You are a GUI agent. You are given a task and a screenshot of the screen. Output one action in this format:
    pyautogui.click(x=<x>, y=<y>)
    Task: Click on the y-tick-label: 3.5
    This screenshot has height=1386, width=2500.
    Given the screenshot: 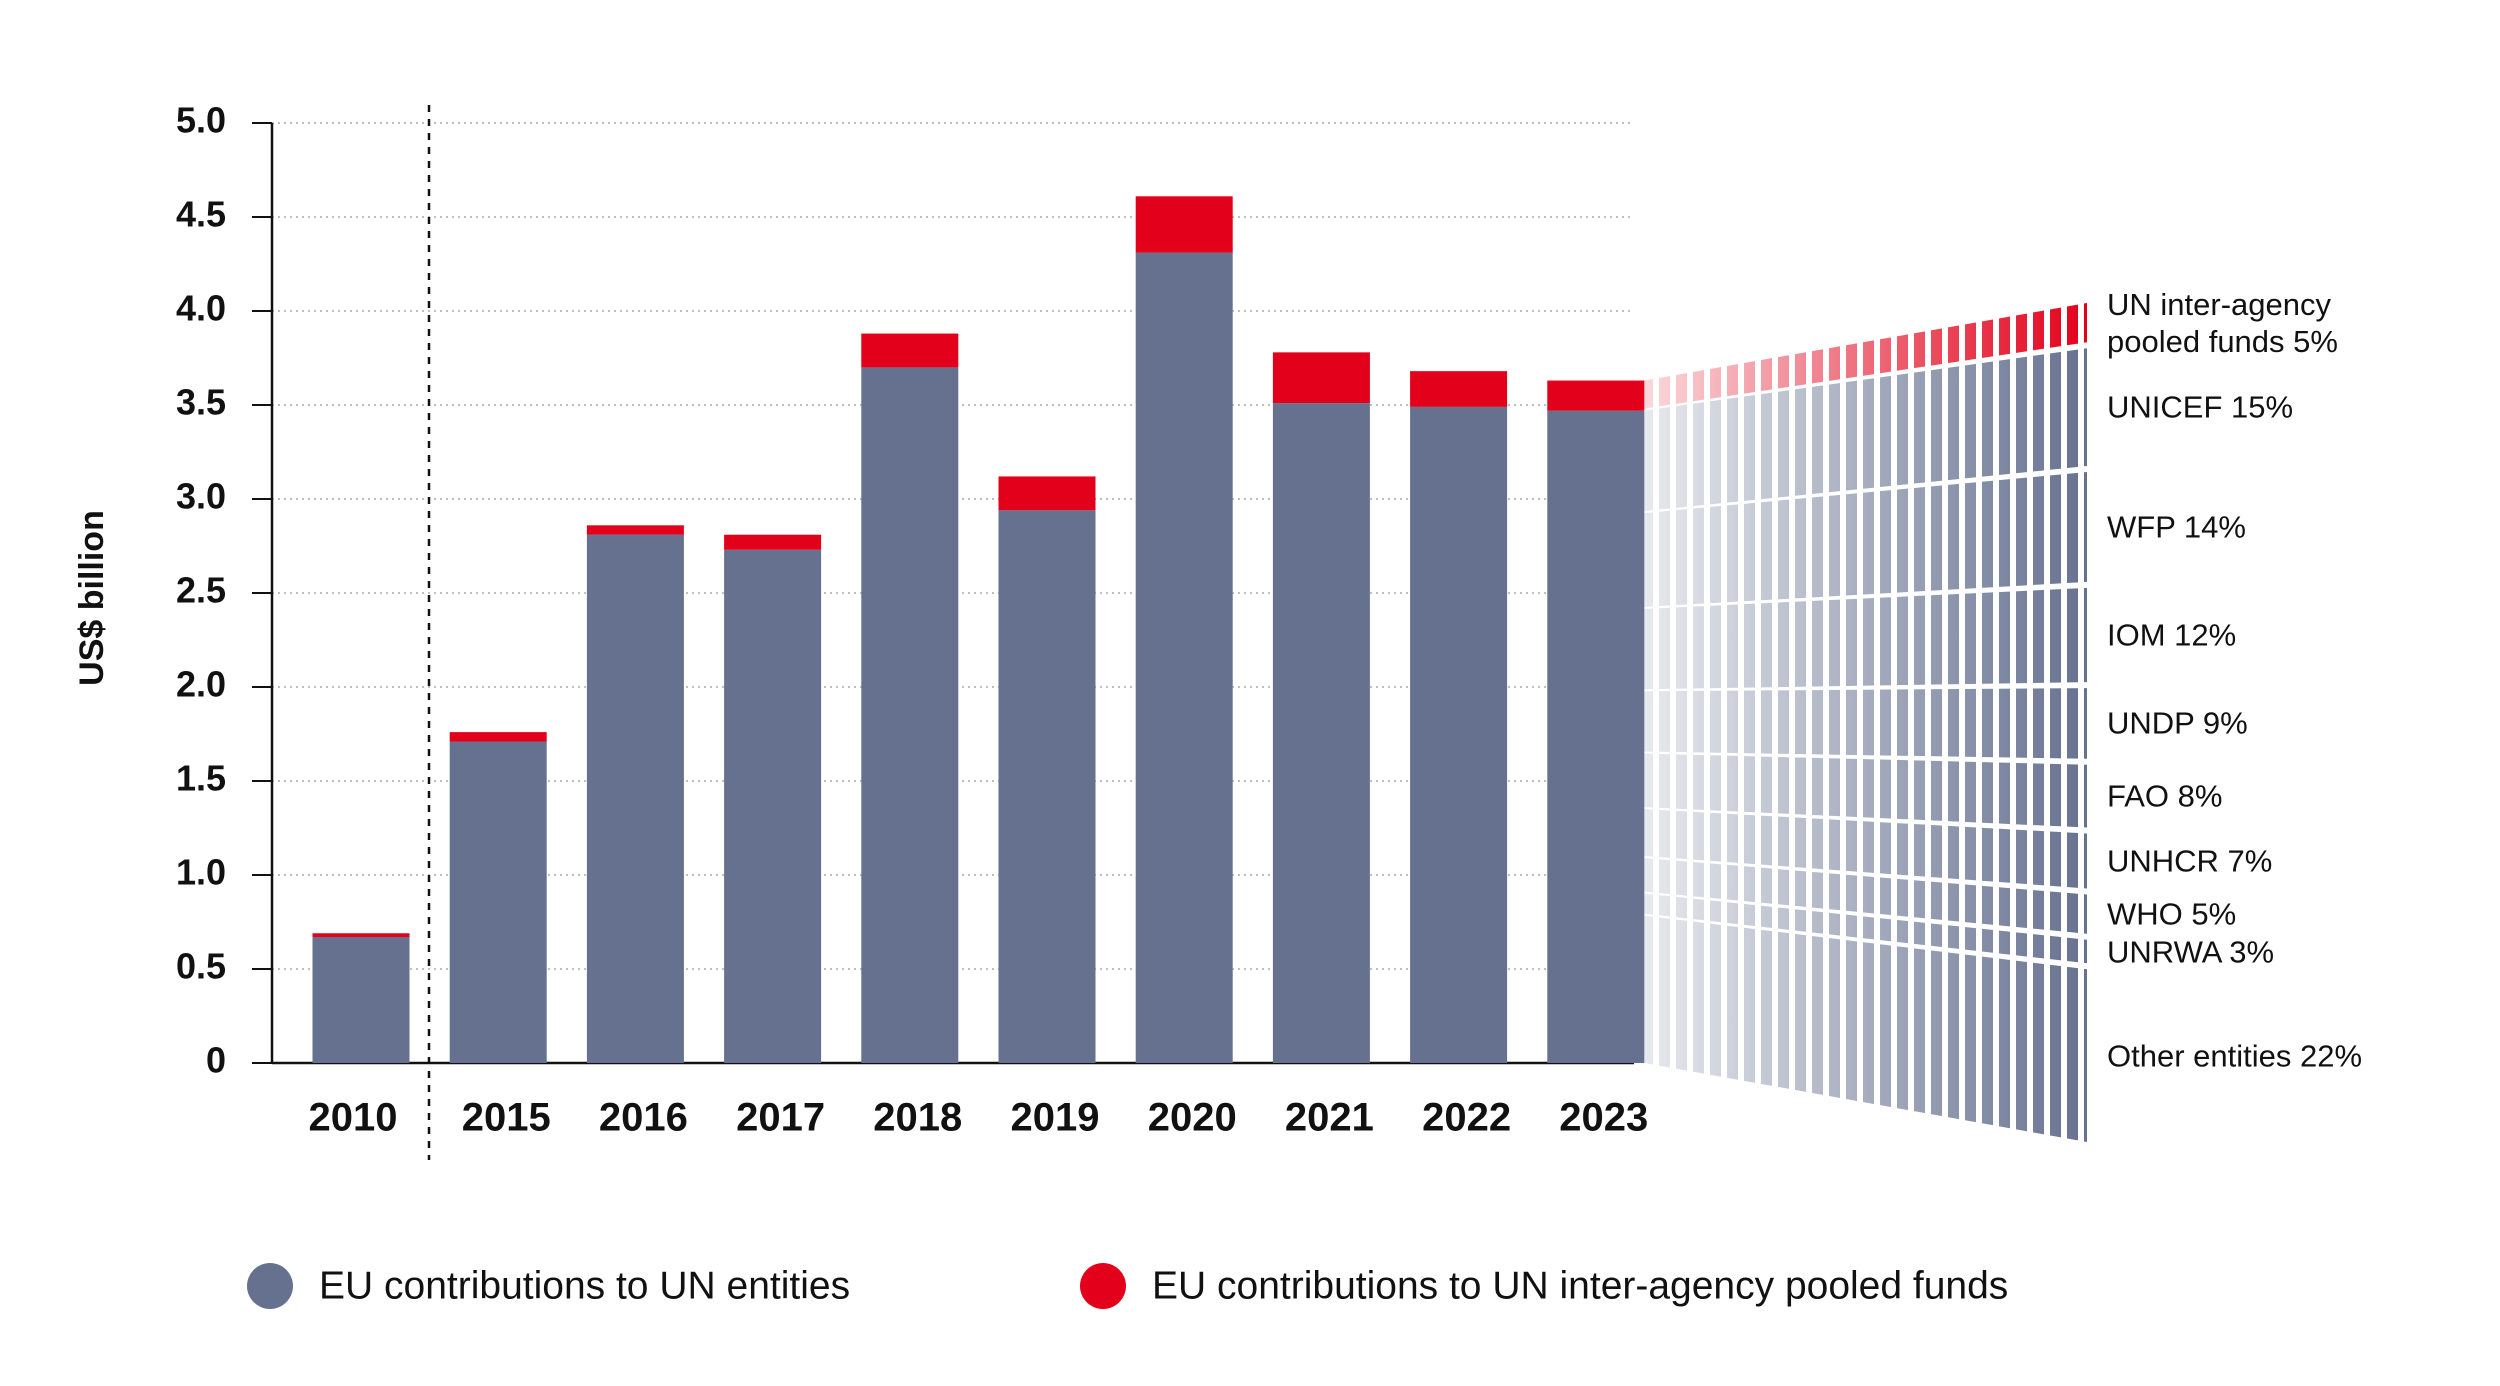 What is the action you would take?
    pyautogui.click(x=201, y=402)
    